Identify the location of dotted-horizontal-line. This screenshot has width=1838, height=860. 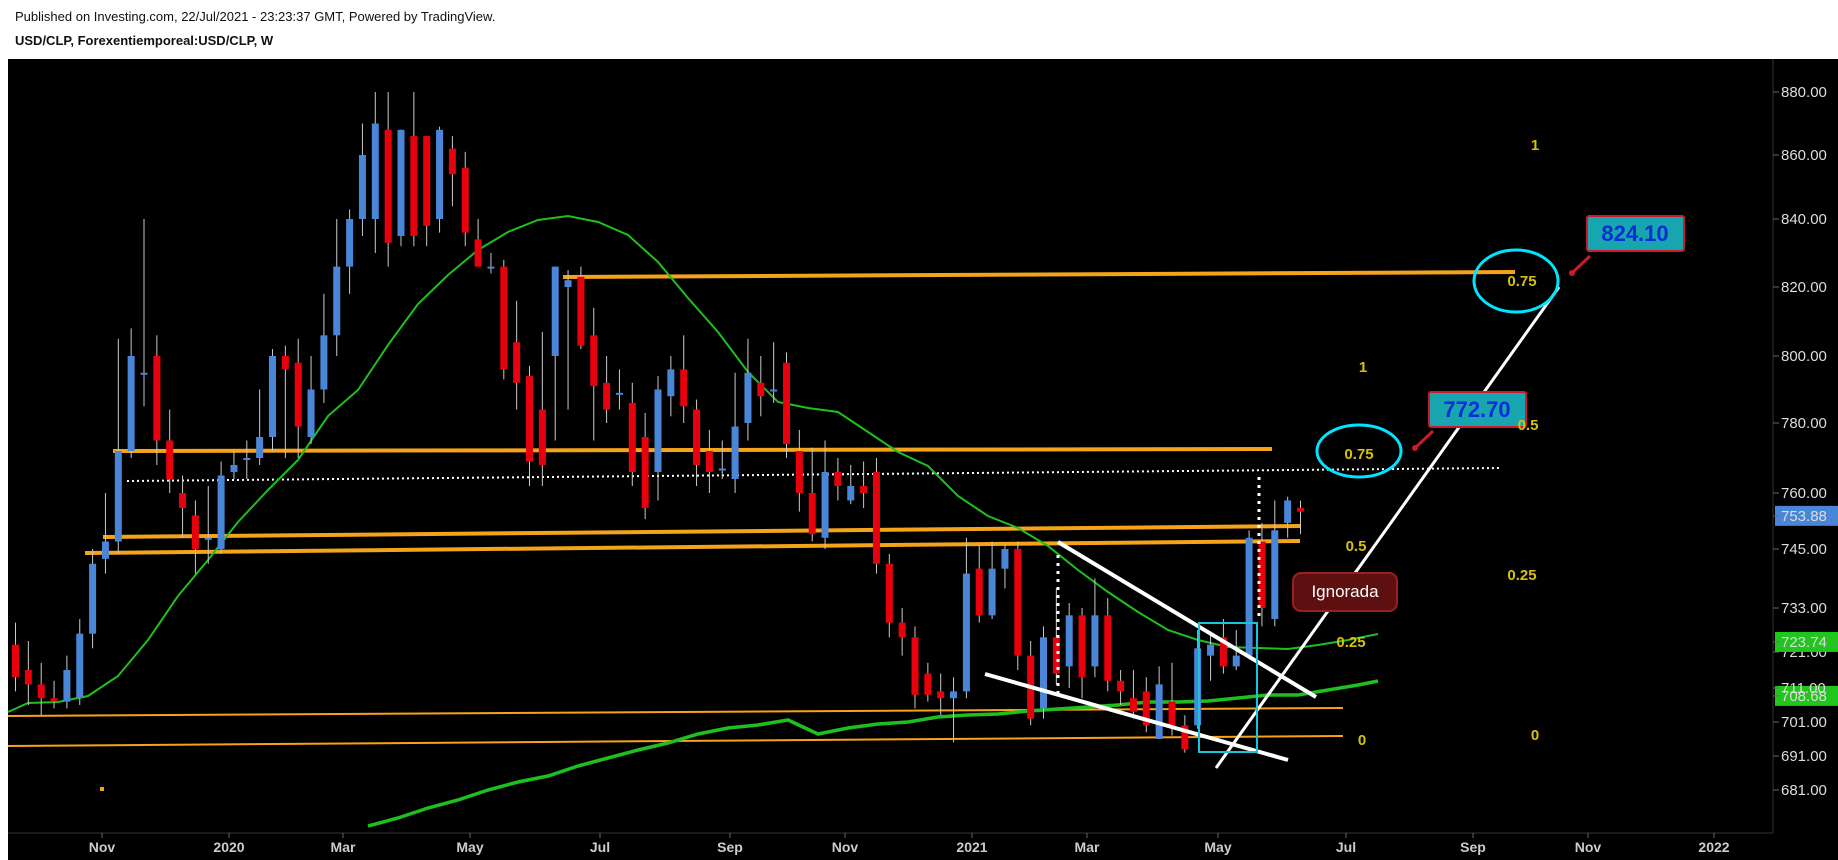
(813, 474).